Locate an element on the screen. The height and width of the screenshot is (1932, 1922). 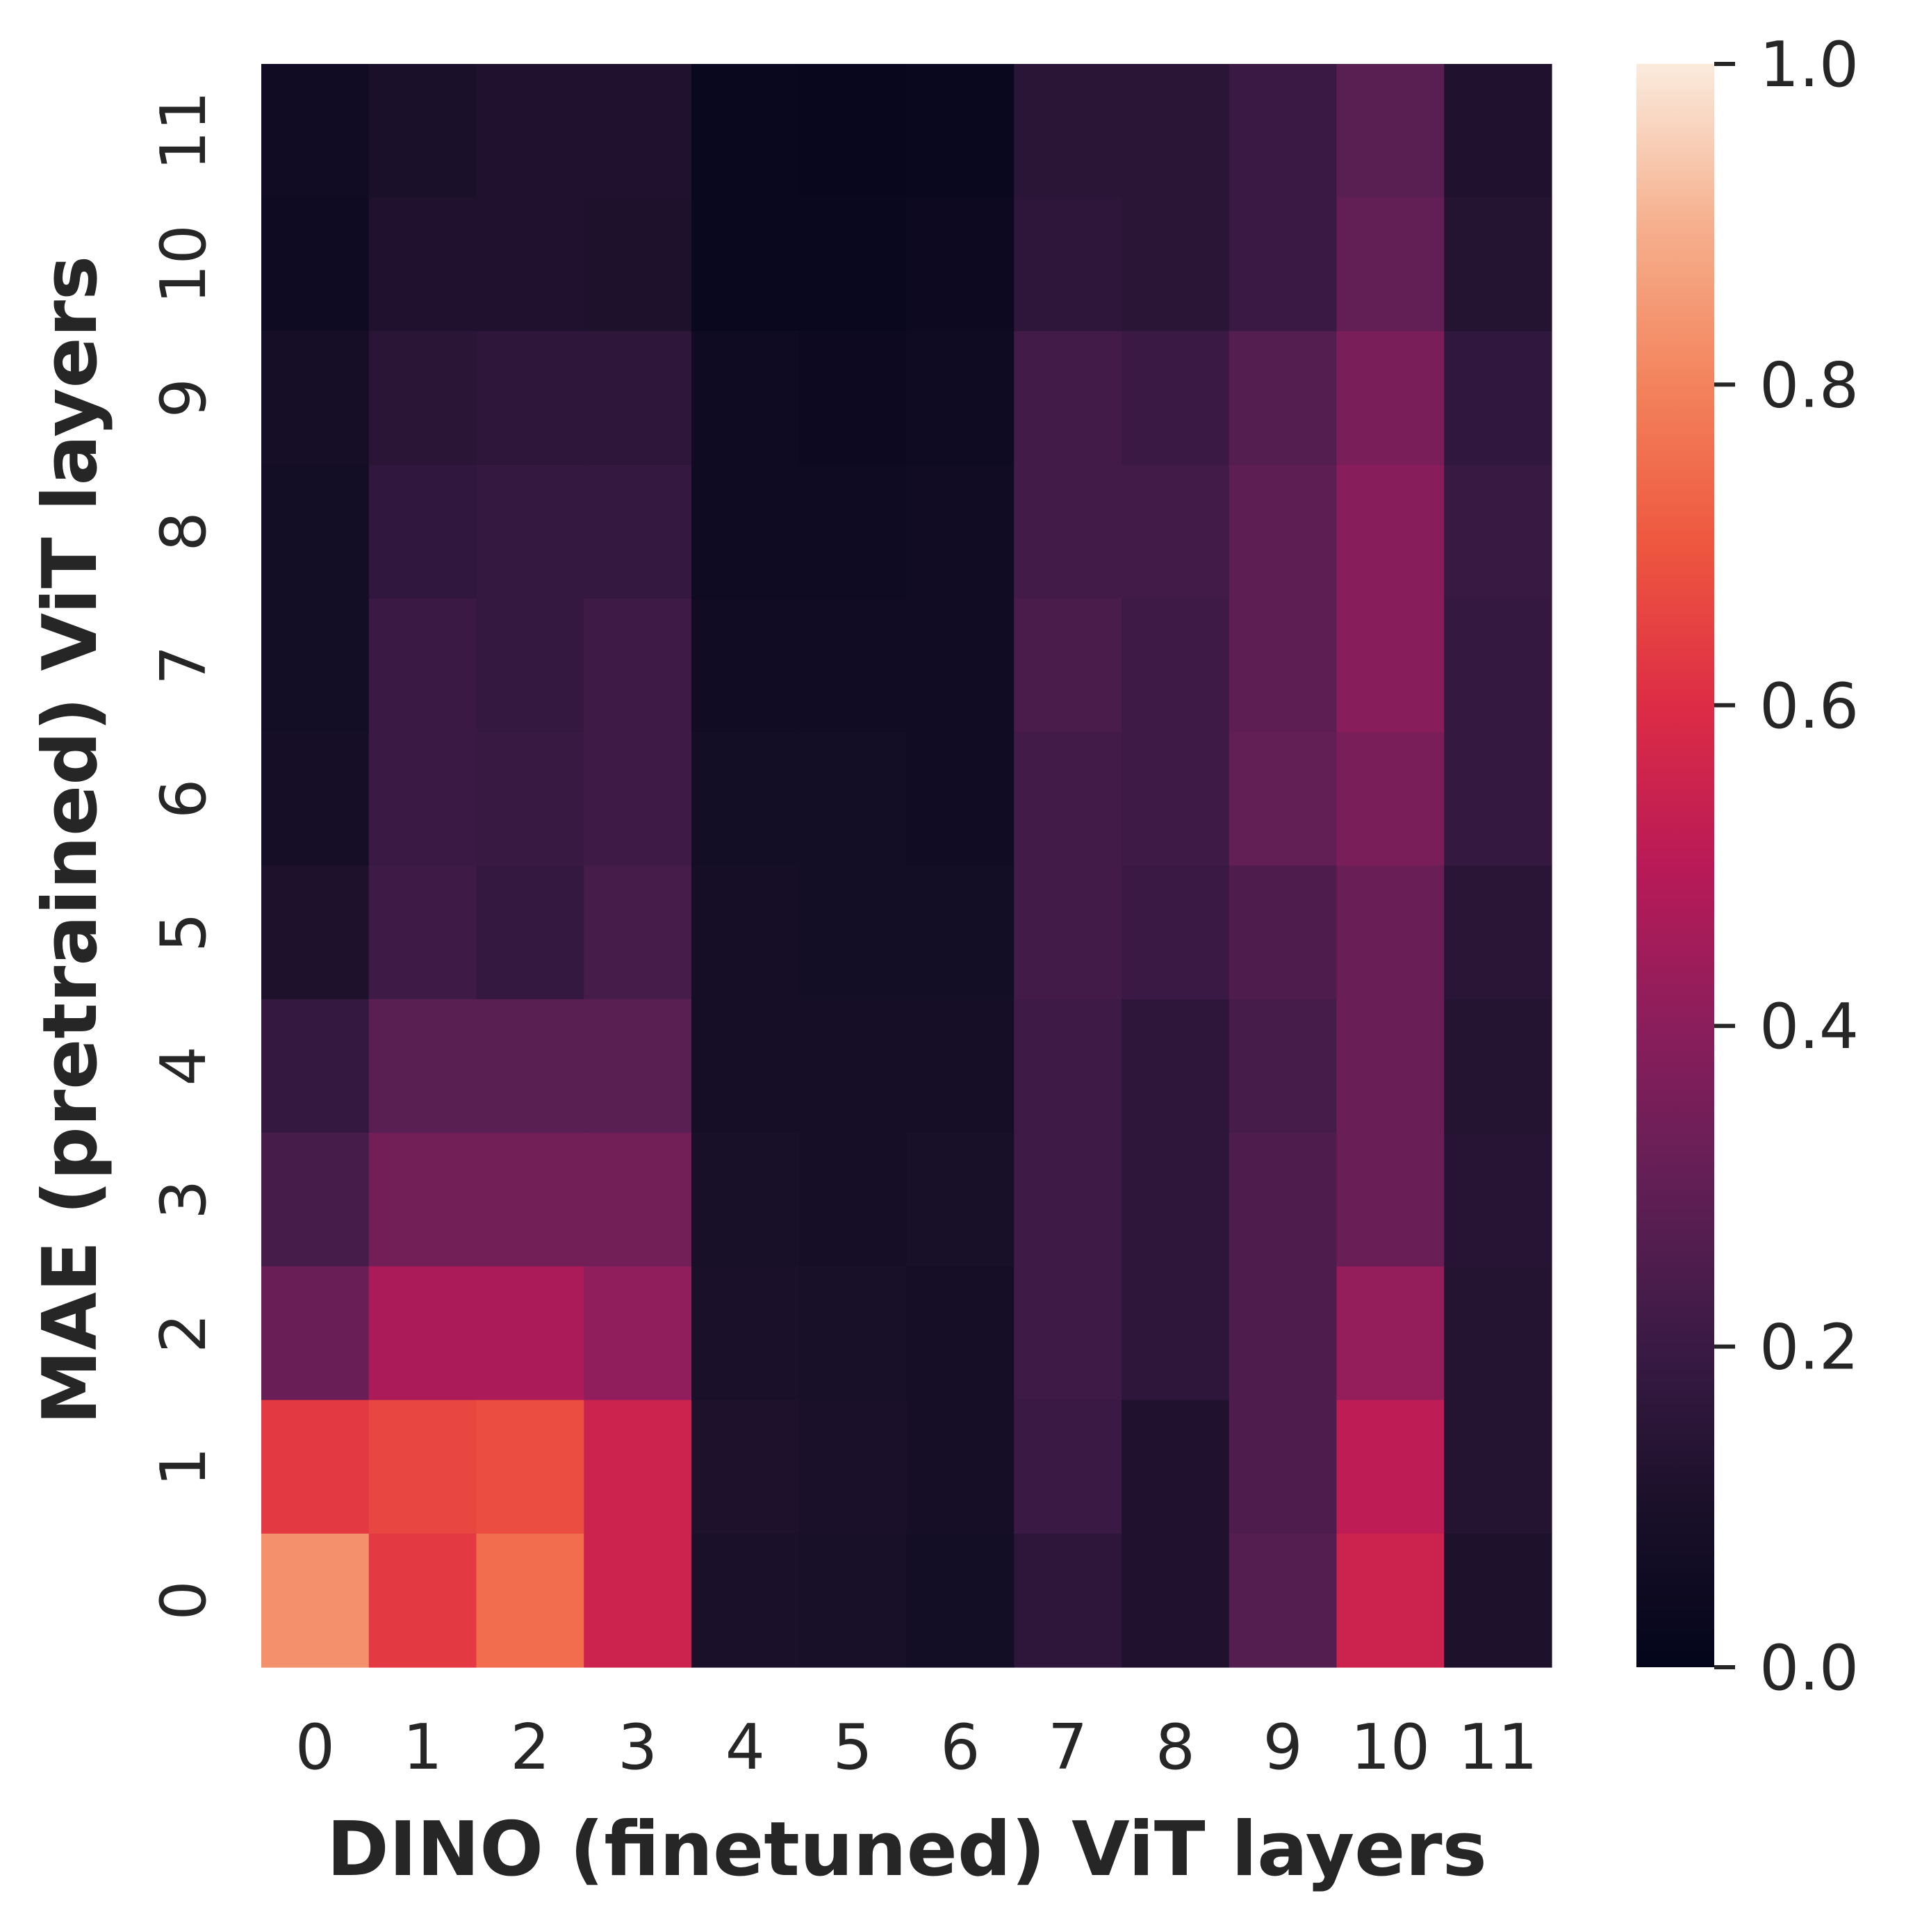
heatmap-cell-y10-x6 is located at coordinates (960, 264).